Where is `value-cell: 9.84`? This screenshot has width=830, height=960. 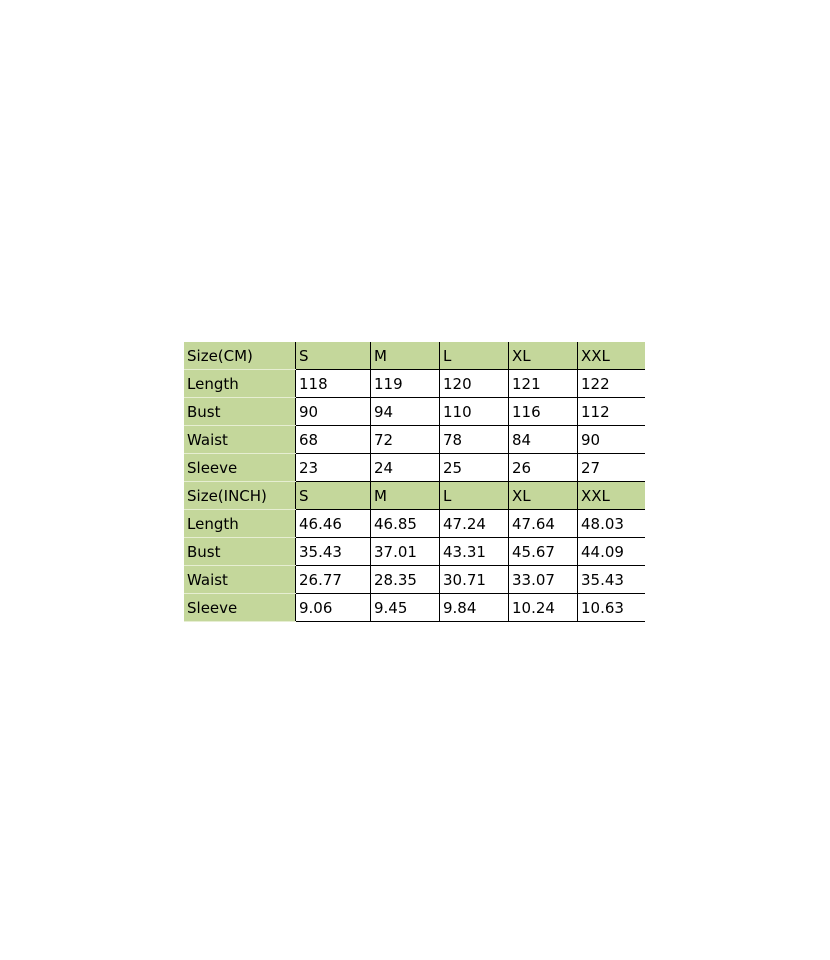 value-cell: 9.84 is located at coordinates (474, 607).